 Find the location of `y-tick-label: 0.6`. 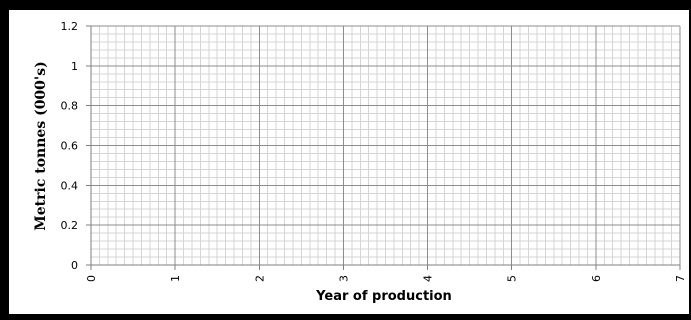

y-tick-label: 0.6 is located at coordinates (70, 146).